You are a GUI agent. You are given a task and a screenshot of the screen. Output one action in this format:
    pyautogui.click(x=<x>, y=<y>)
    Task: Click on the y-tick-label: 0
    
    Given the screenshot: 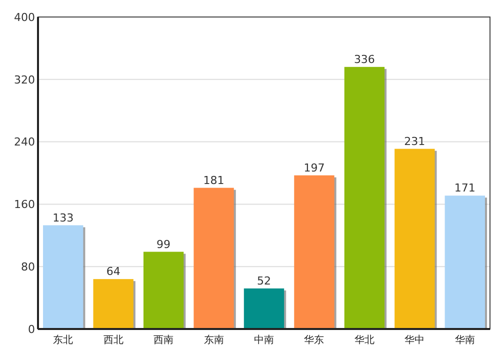 What is the action you would take?
    pyautogui.click(x=31, y=329)
    